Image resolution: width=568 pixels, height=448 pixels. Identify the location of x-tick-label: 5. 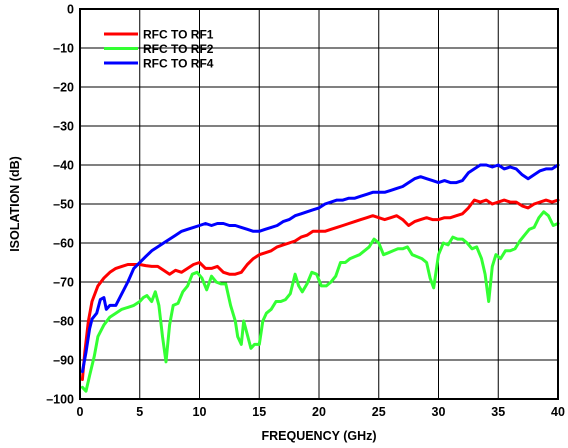
(139, 412).